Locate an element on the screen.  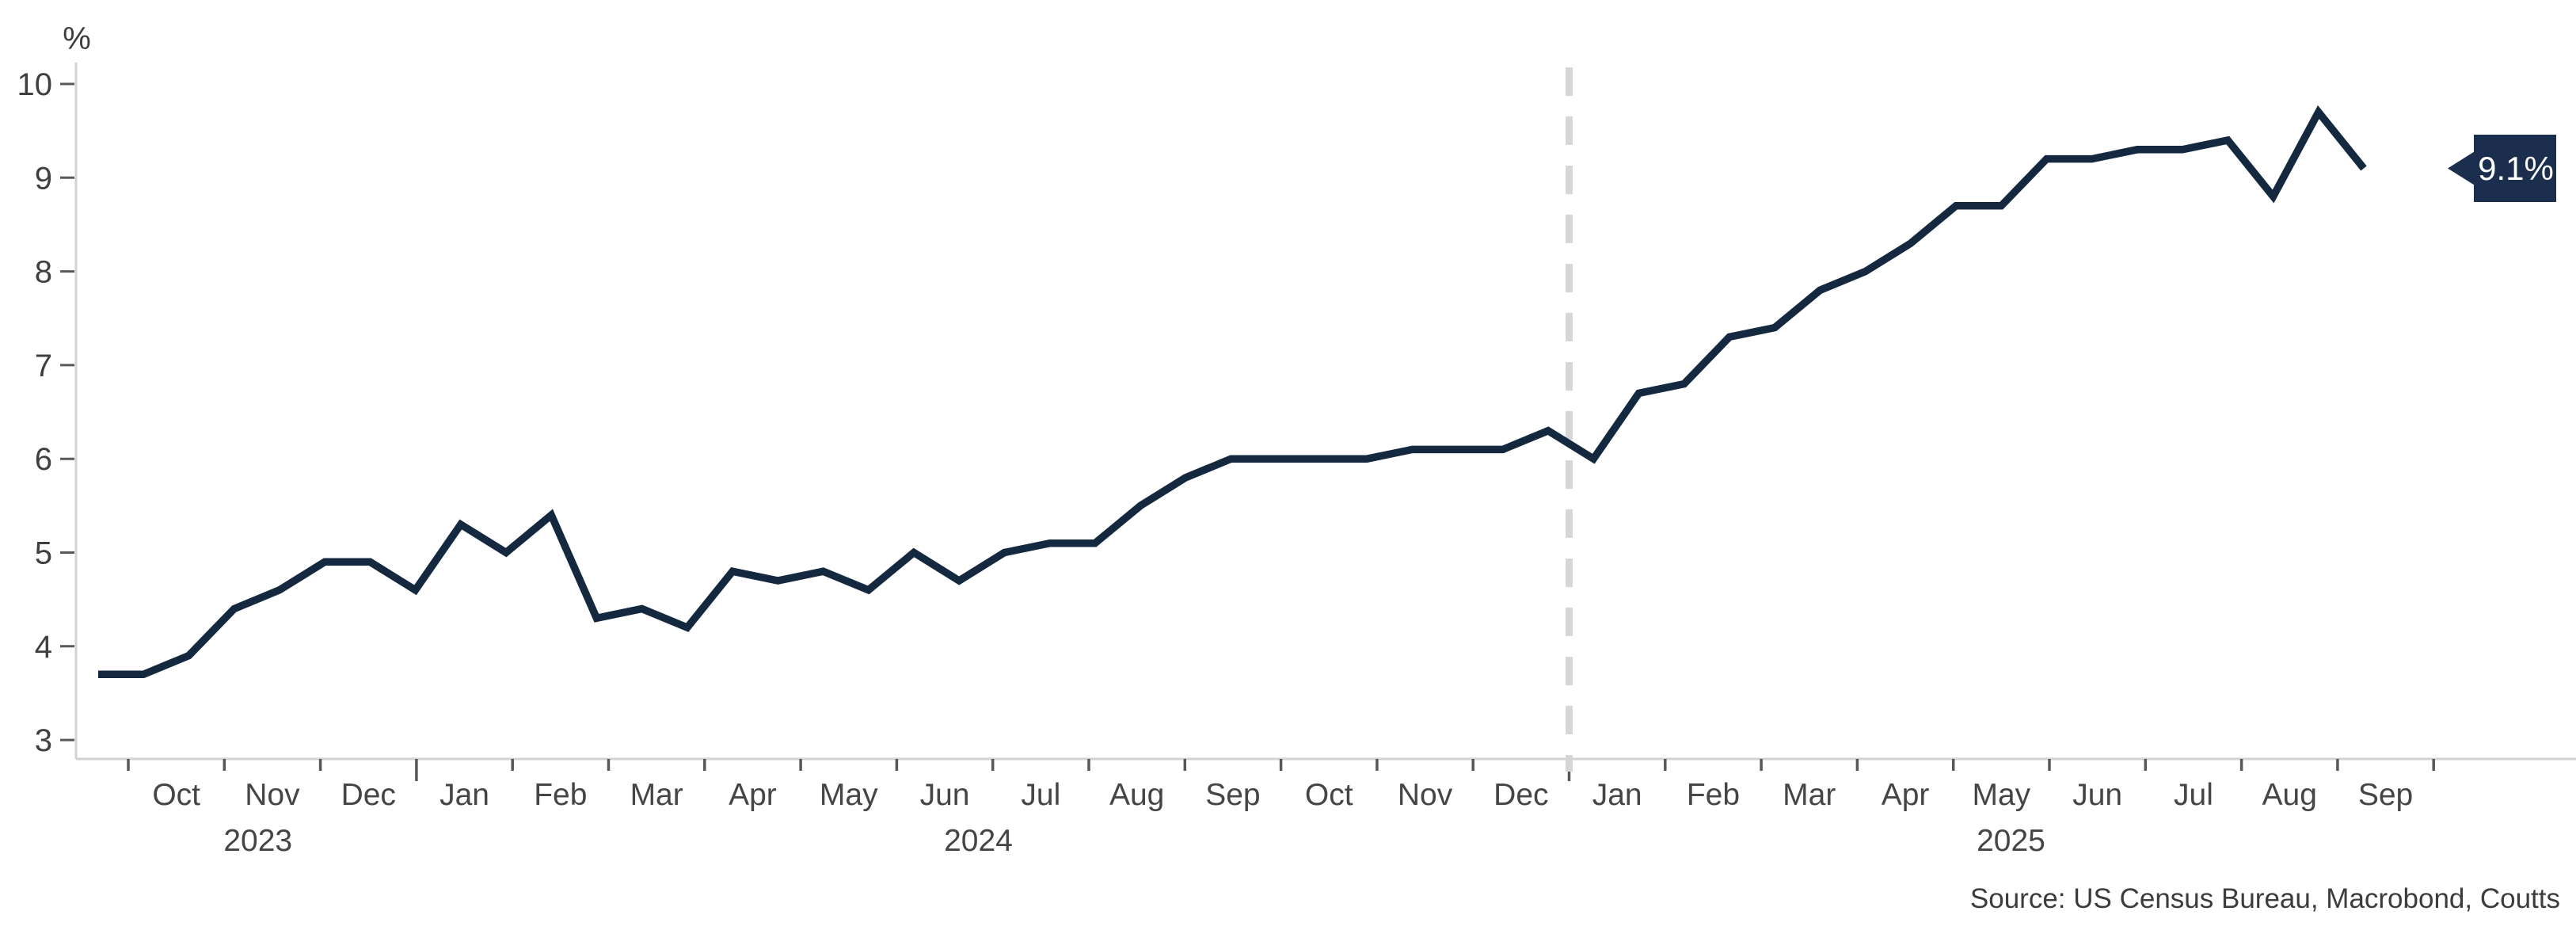
y-axis-tick-label: 10 is located at coordinates (35, 84).